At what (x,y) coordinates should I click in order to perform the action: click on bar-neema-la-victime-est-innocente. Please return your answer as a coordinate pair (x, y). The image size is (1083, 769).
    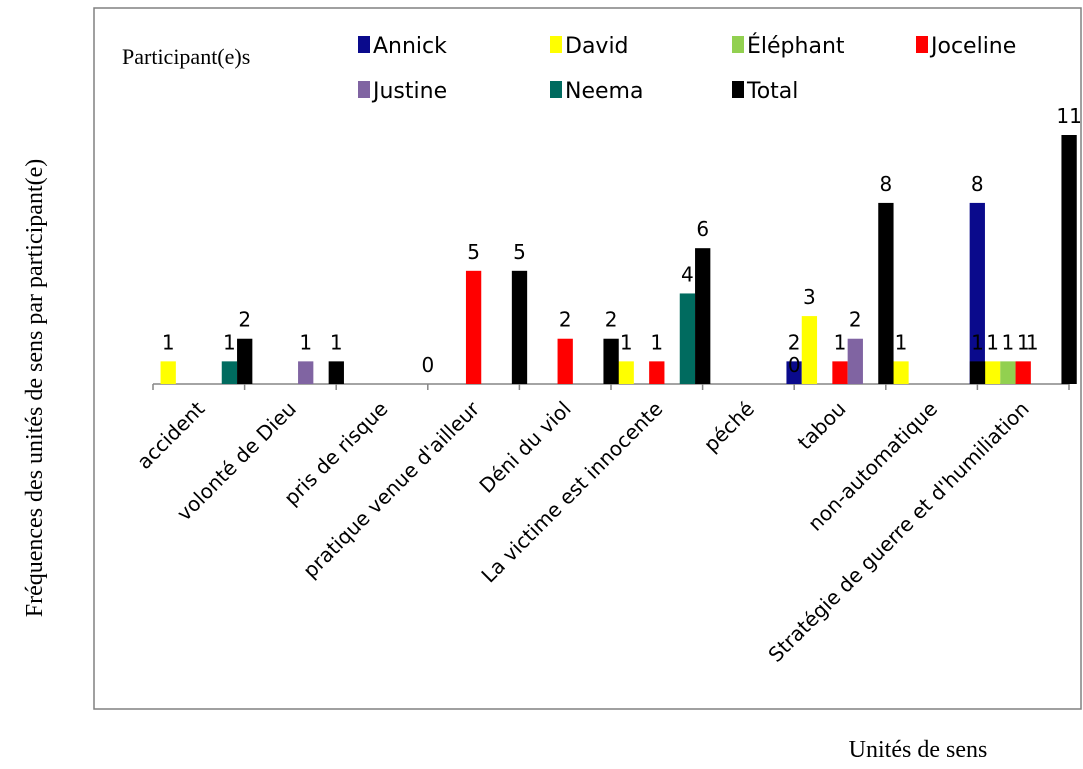
    Looking at the image, I should click on (687, 338).